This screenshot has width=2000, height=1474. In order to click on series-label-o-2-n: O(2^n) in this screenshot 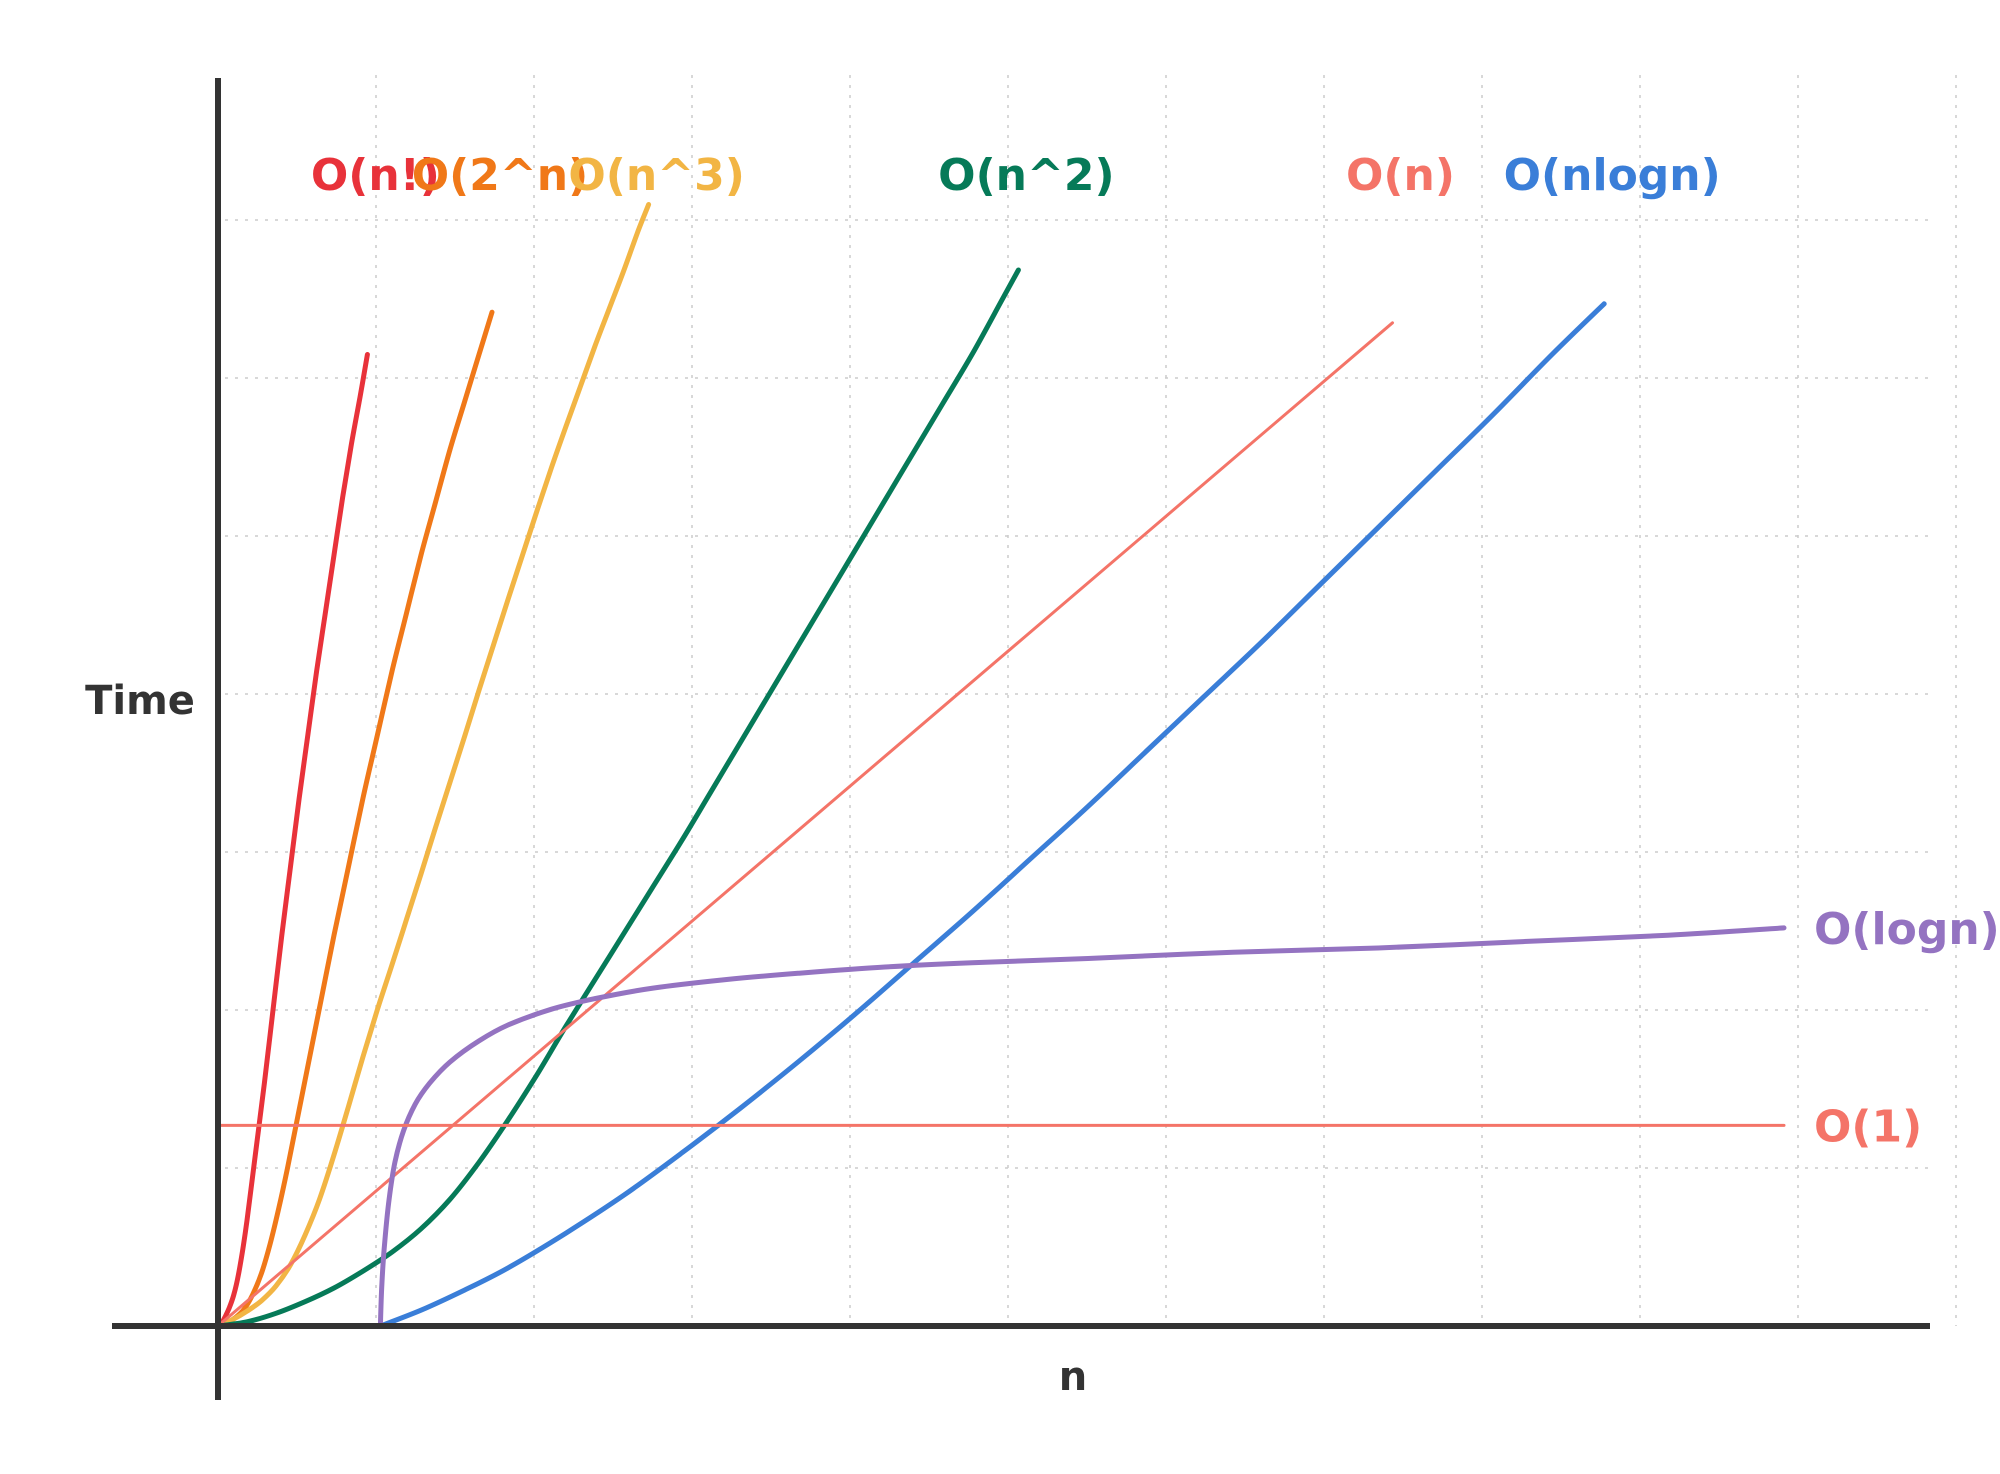, I will do `click(500, 175)`.